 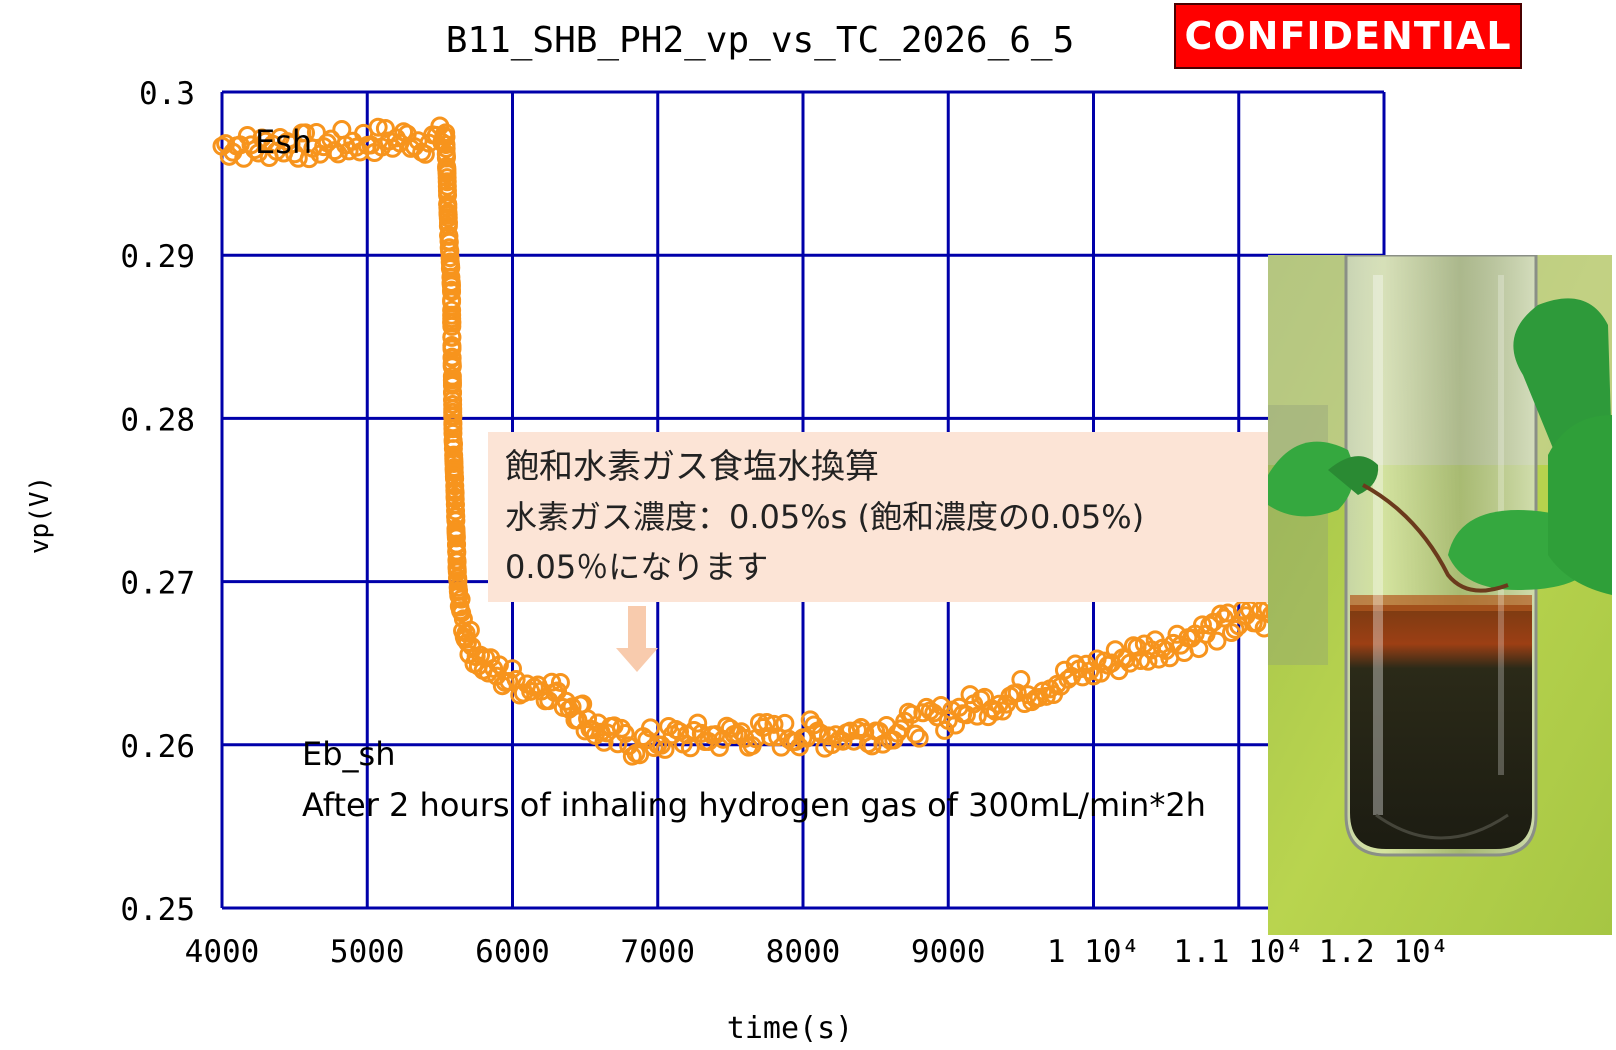 What do you see at coordinates (222, 952) in the screenshot?
I see `x-tick-label: 4000` at bounding box center [222, 952].